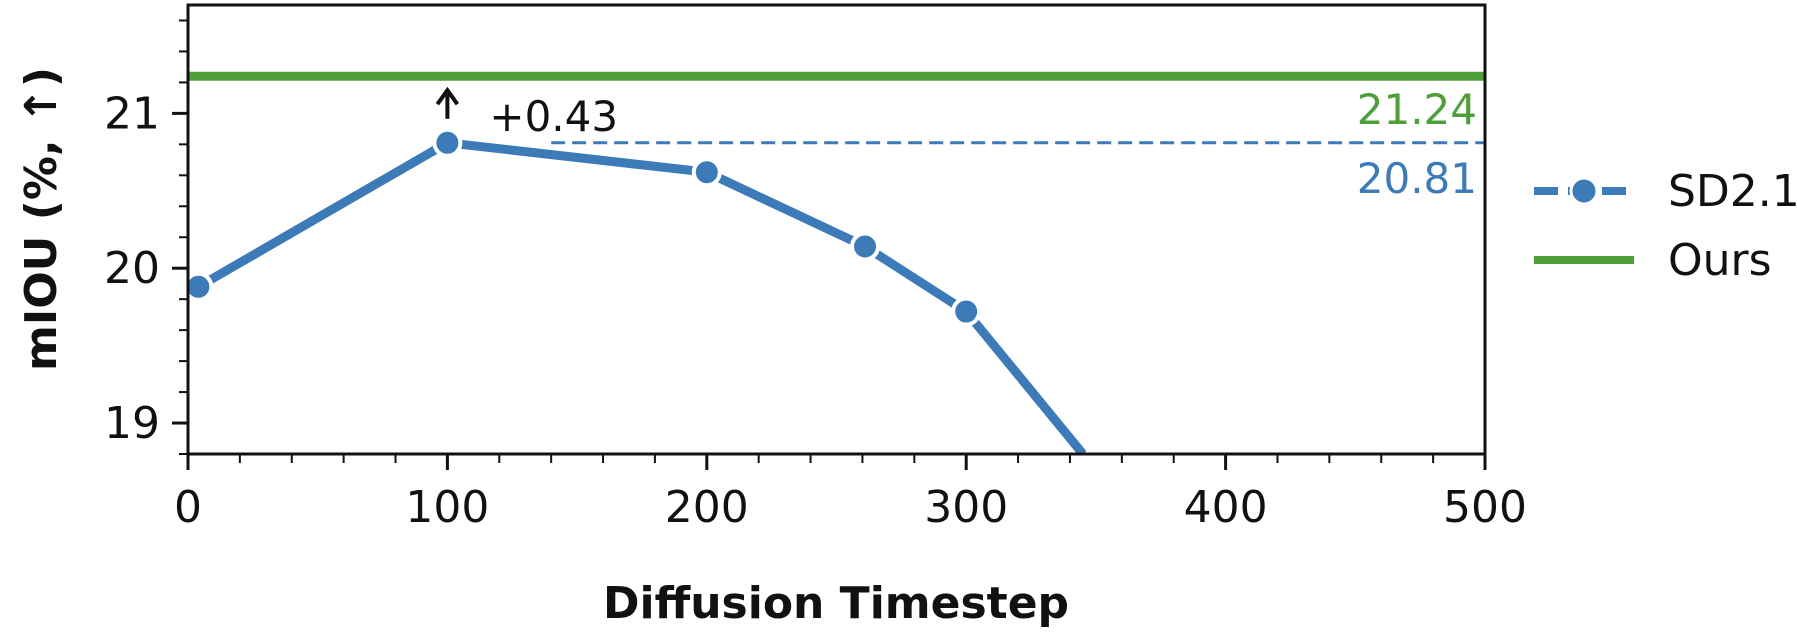 Image resolution: width=1797 pixels, height=634 pixels. Describe the element at coordinates (1732, 191) in the screenshot. I see `legend-label-sd21: SD2.1` at that location.